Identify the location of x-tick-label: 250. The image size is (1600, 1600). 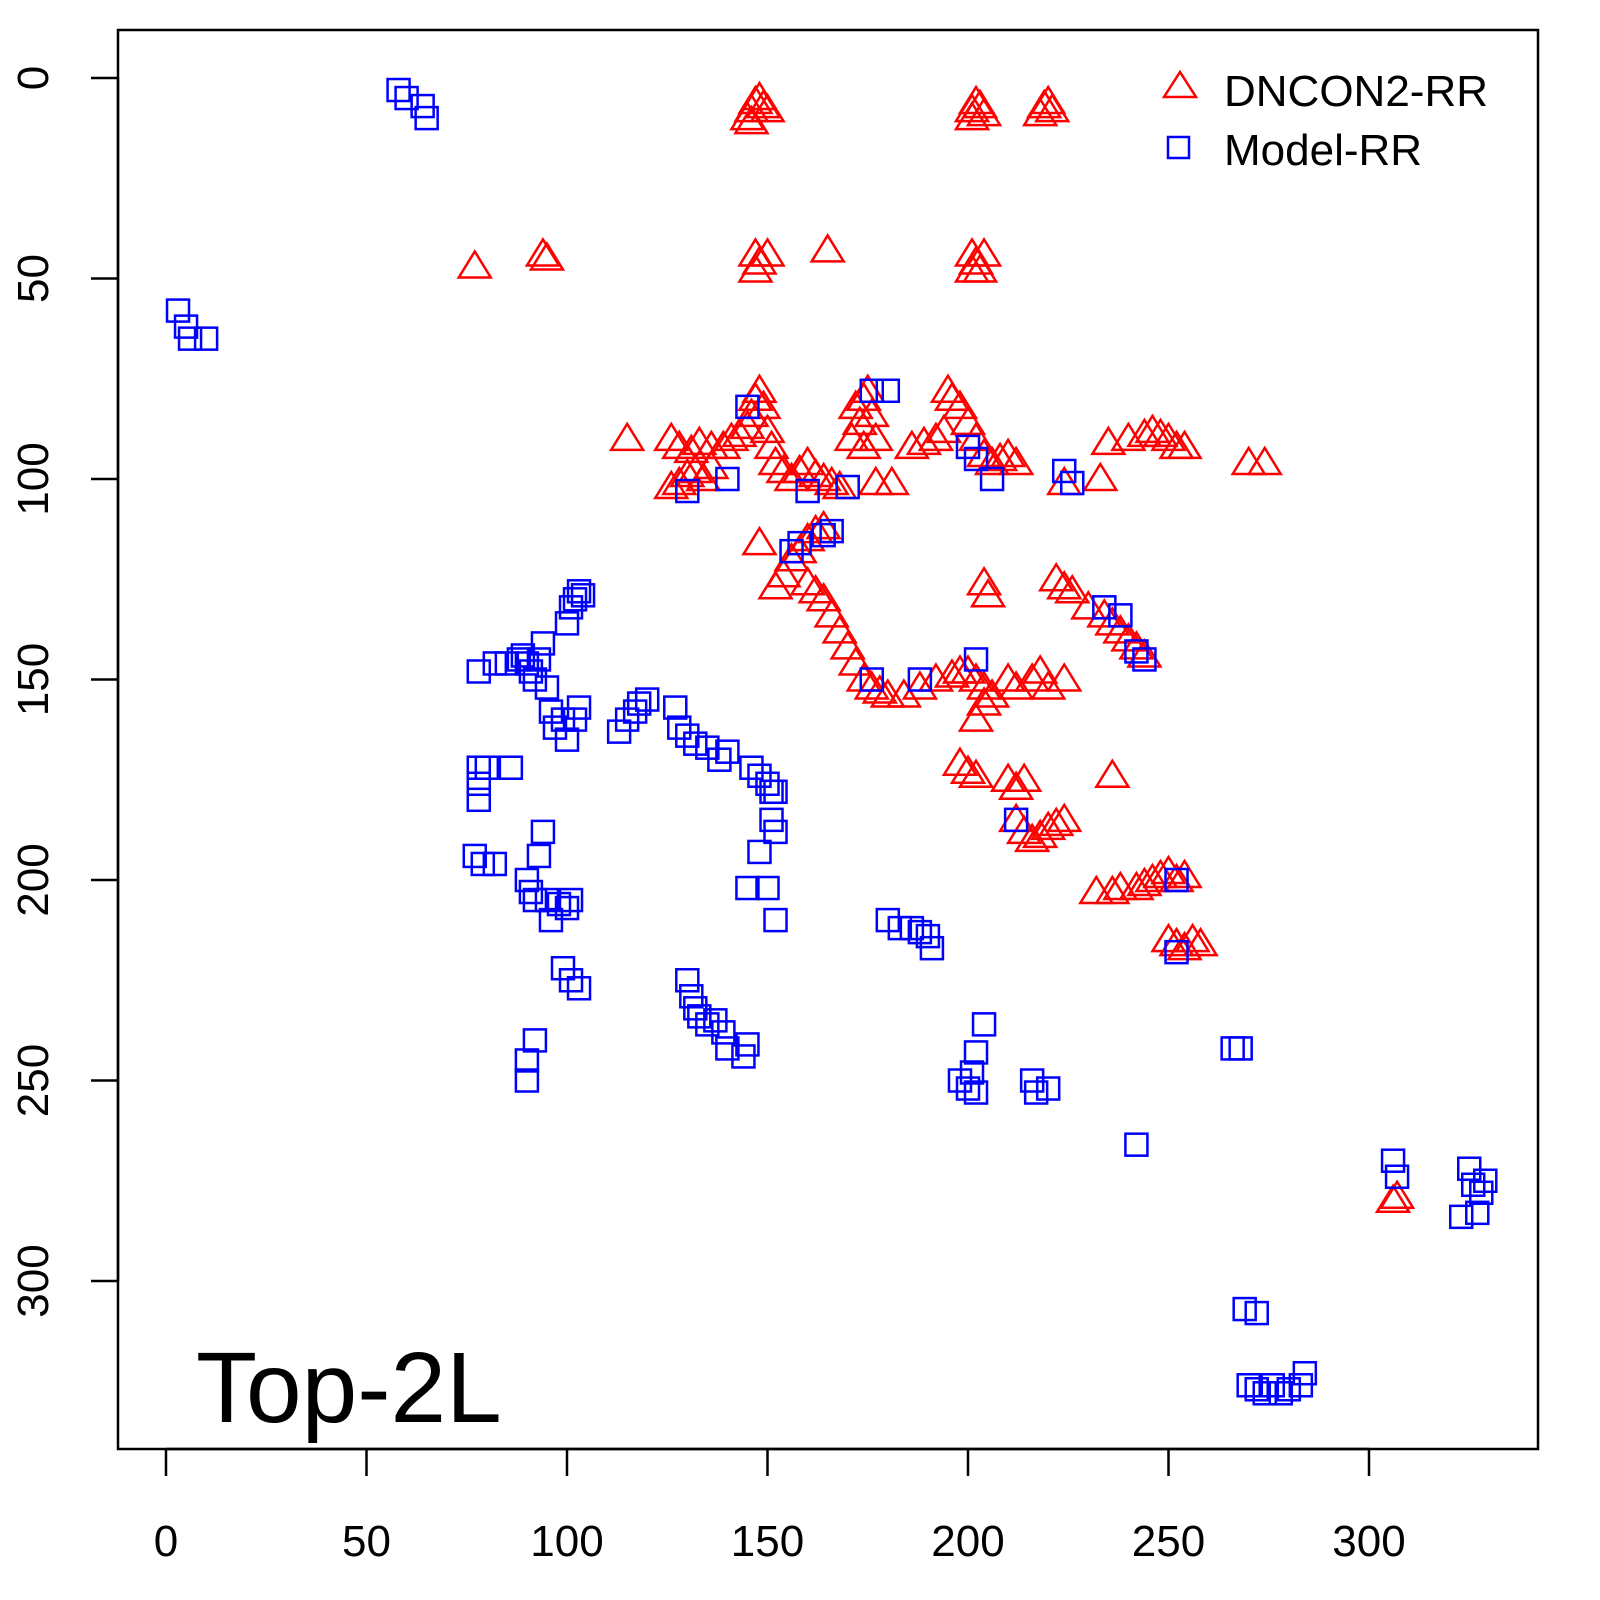
(1168, 1541).